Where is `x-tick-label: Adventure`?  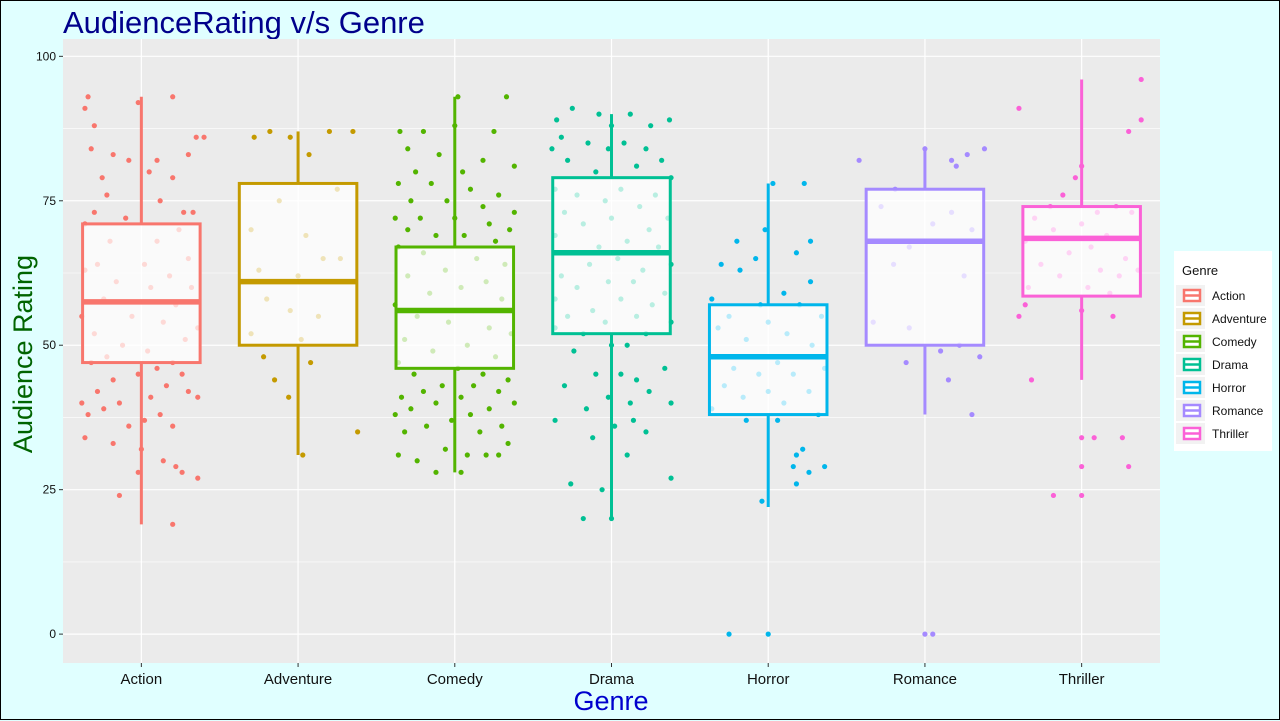
x-tick-label: Adventure is located at coordinates (298, 679).